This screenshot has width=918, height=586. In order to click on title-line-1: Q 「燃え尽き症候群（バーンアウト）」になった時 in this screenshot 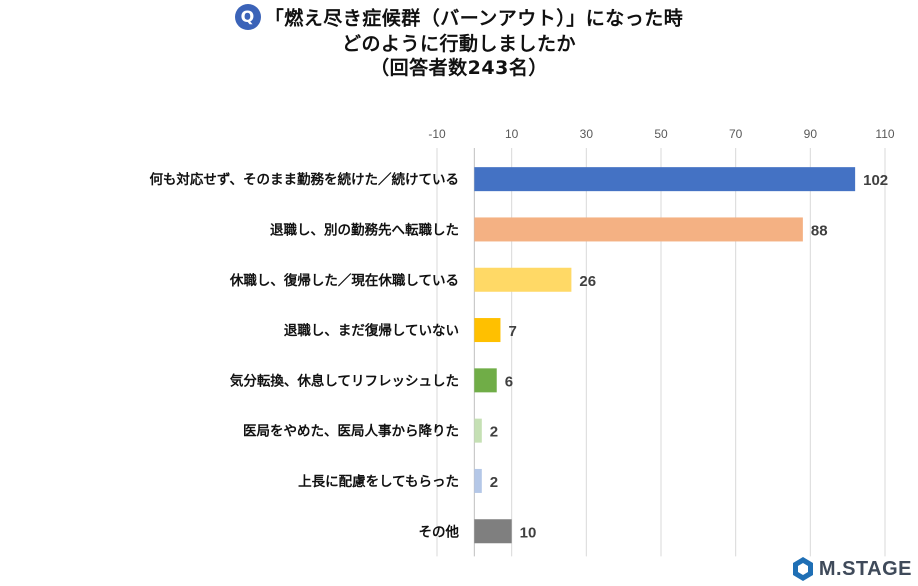, I will do `click(459, 18)`.